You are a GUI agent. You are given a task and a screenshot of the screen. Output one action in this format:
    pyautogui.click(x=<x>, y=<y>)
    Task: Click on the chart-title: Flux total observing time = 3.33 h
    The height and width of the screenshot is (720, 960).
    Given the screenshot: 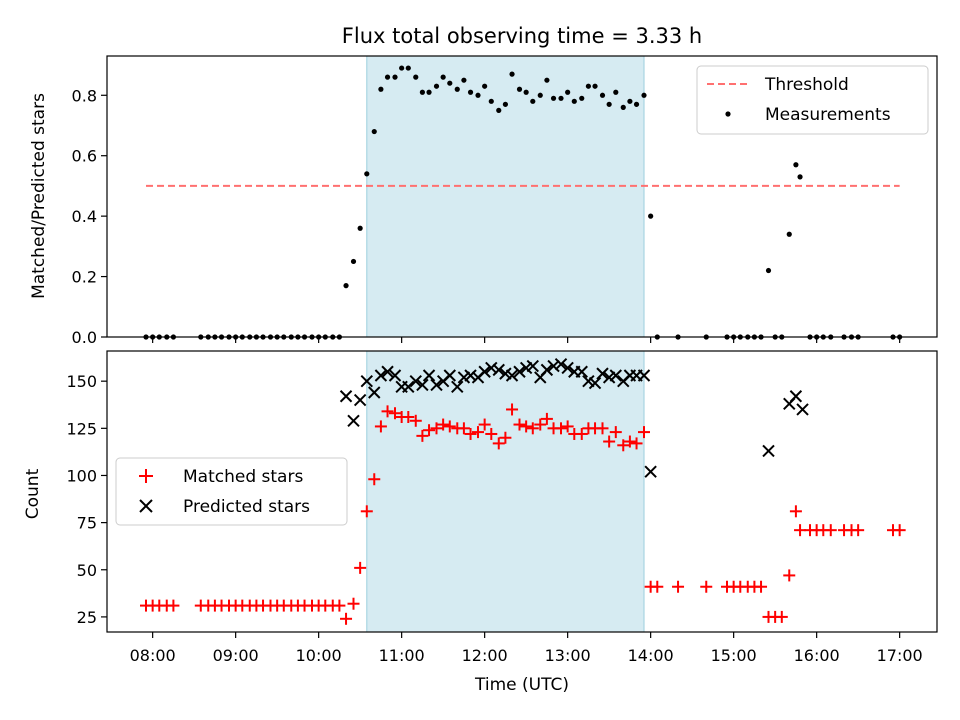 What is the action you would take?
    pyautogui.click(x=522, y=36)
    